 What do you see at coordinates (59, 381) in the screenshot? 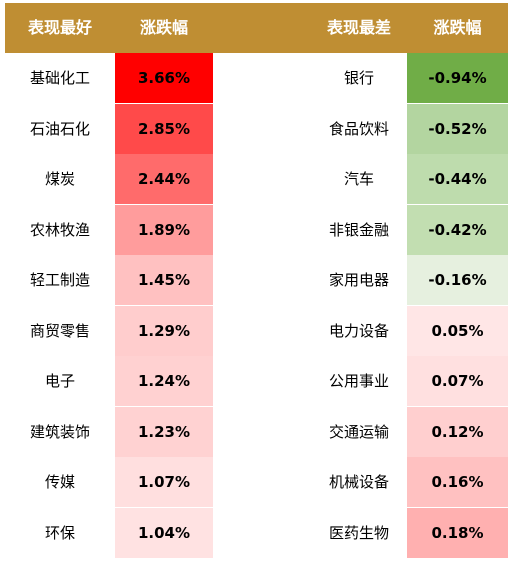
I see `best-sector-name: 电子` at bounding box center [59, 381].